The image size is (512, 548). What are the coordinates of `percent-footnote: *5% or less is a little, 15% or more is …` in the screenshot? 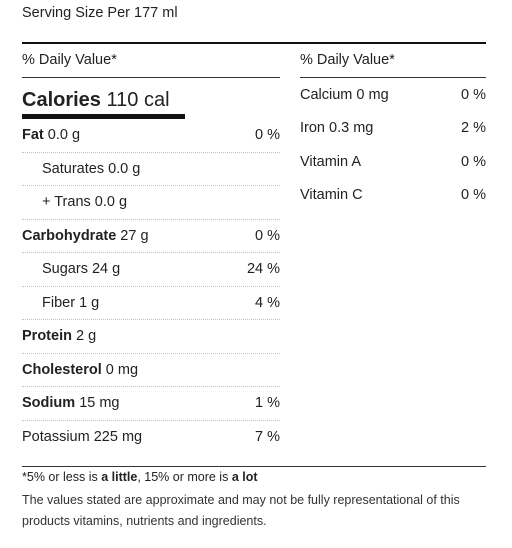 It's located at (140, 477).